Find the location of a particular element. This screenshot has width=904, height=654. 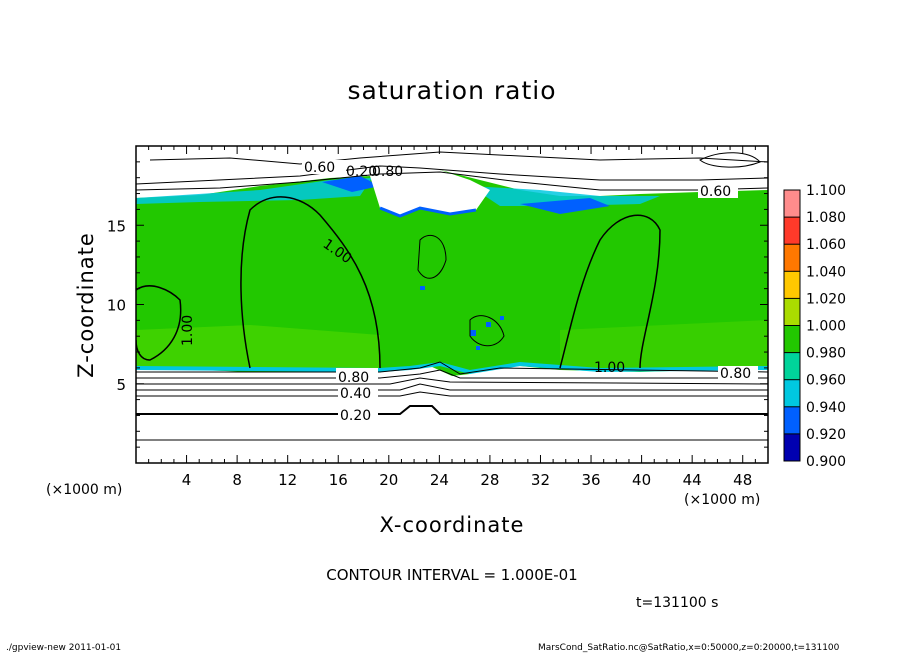

y-tick-label: 10 is located at coordinates (116, 306).